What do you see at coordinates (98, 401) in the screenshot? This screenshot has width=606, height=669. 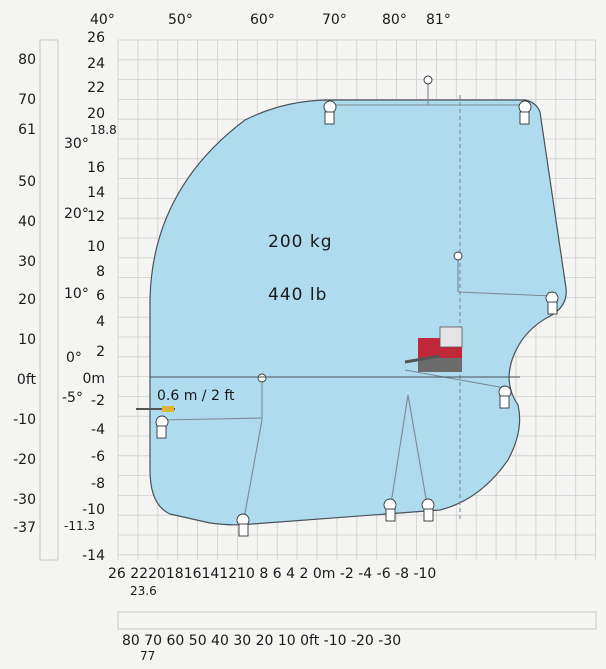 I see `y-tick-m: -2` at bounding box center [98, 401].